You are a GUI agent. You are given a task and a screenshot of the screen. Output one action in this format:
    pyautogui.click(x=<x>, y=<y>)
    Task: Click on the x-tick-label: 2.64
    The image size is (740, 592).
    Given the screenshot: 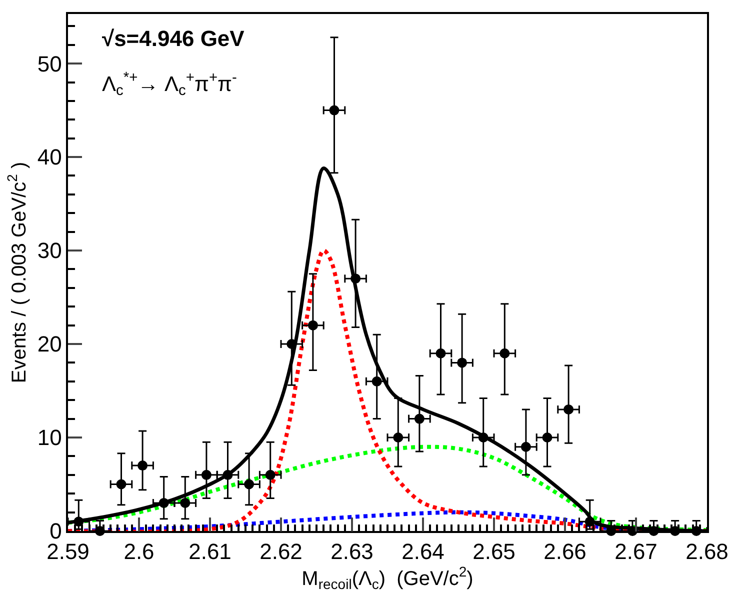 What is the action you would take?
    pyautogui.click(x=423, y=551)
    